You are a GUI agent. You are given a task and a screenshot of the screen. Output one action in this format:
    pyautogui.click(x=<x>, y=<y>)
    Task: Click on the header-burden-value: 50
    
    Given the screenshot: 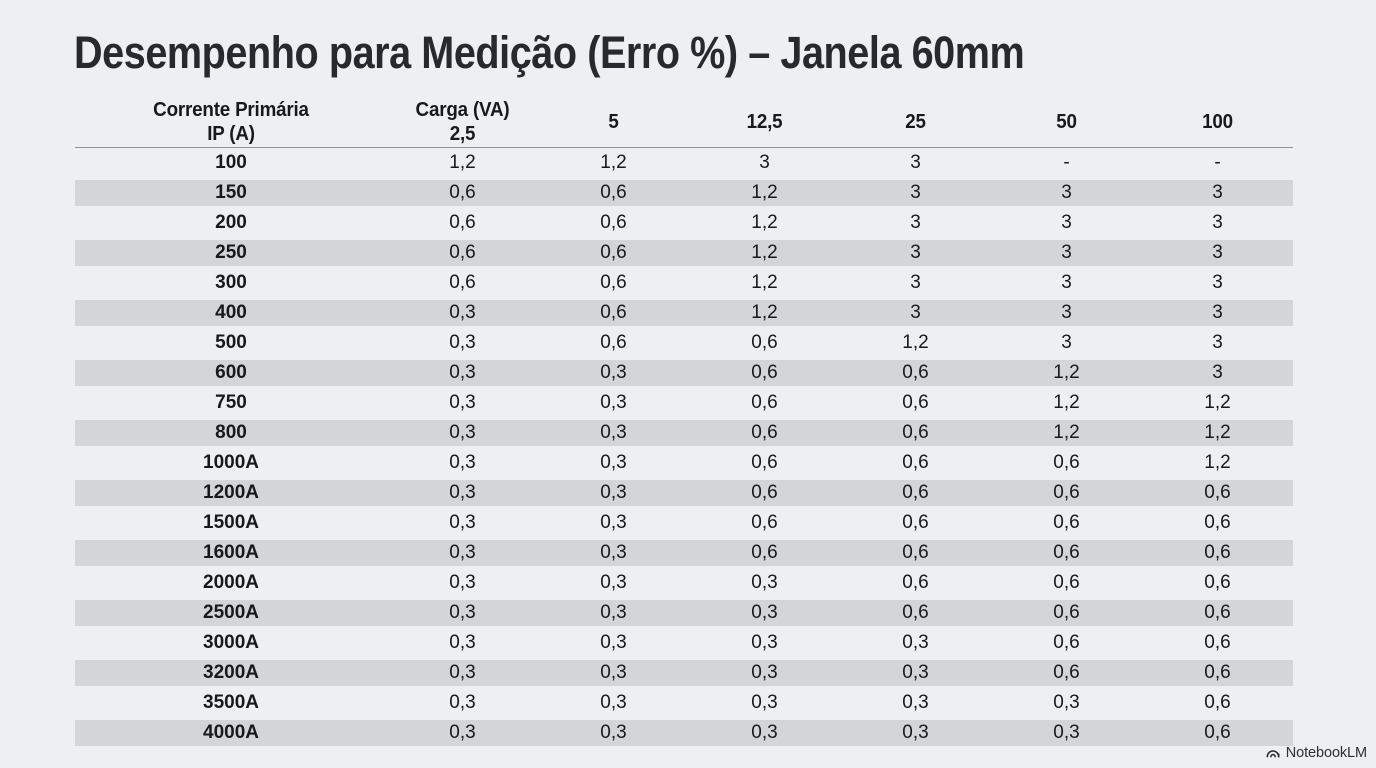 What is the action you would take?
    pyautogui.click(x=1066, y=121)
    